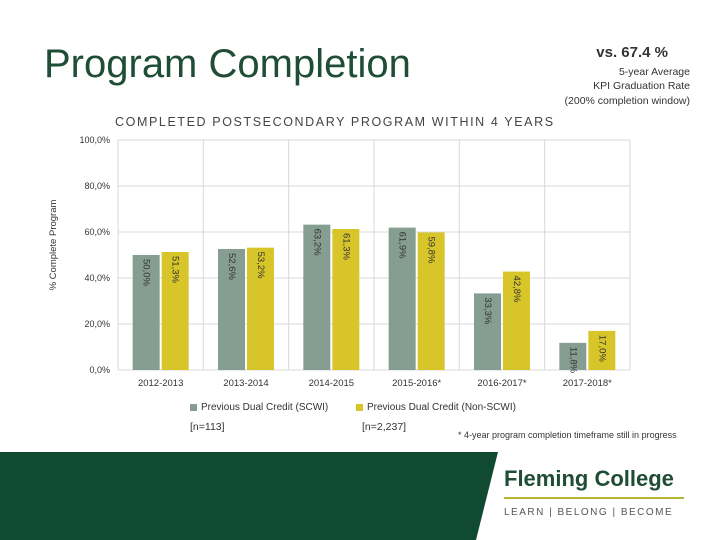  I want to click on college-tagline: LEARN | BELONG | BECOME, so click(589, 512).